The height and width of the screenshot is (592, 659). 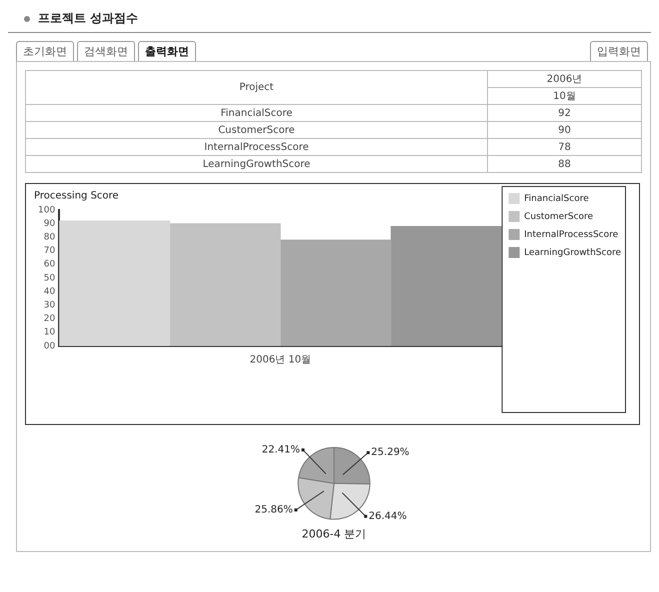 I want to click on tab: 출력화면, so click(x=167, y=51).